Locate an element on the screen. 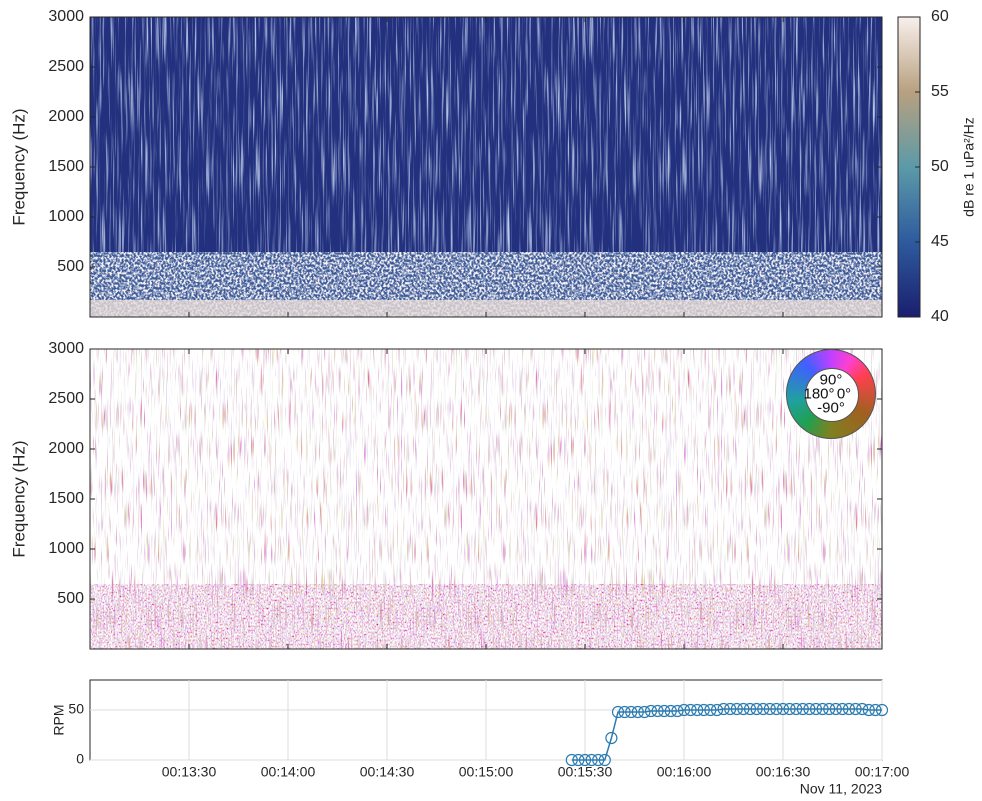 This screenshot has width=982, height=801. colorwheel-label: 0° is located at coordinates (844, 394).